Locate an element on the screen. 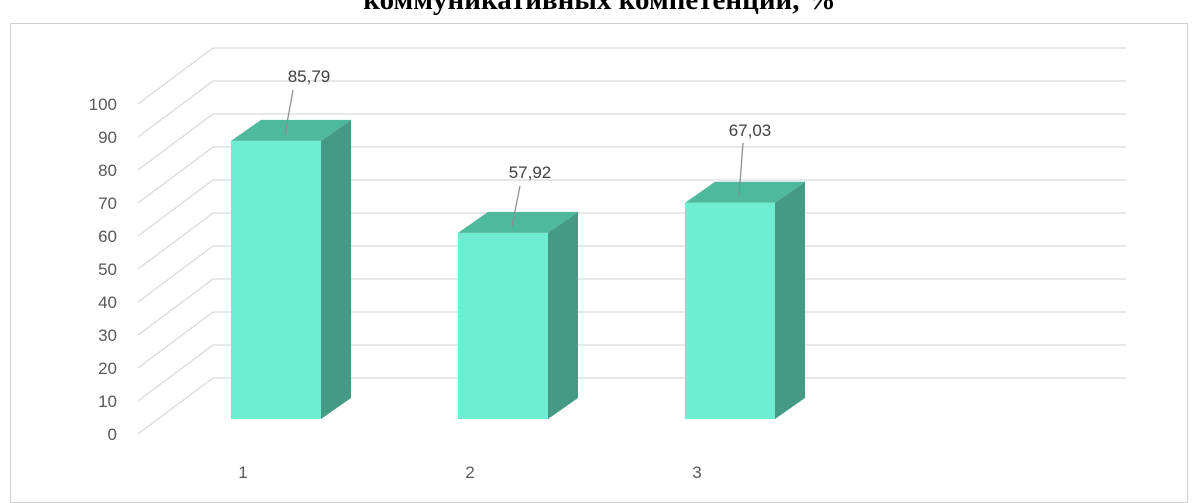 Image resolution: width=1199 pixels, height=503 pixels. x-tick-label-1: 1 is located at coordinates (242, 472).